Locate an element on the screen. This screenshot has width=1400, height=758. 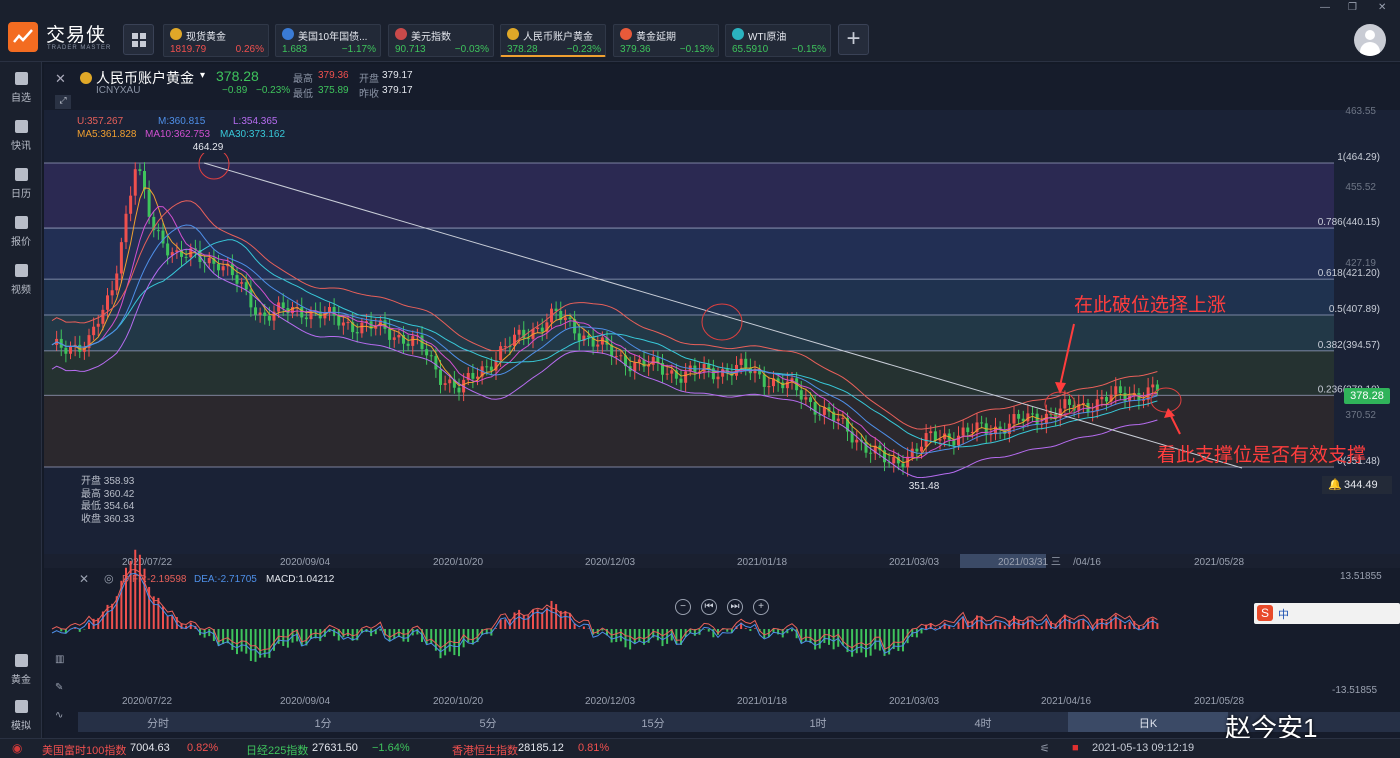
instrument-dropdown-icon: ▾ is located at coordinates (203, 75).